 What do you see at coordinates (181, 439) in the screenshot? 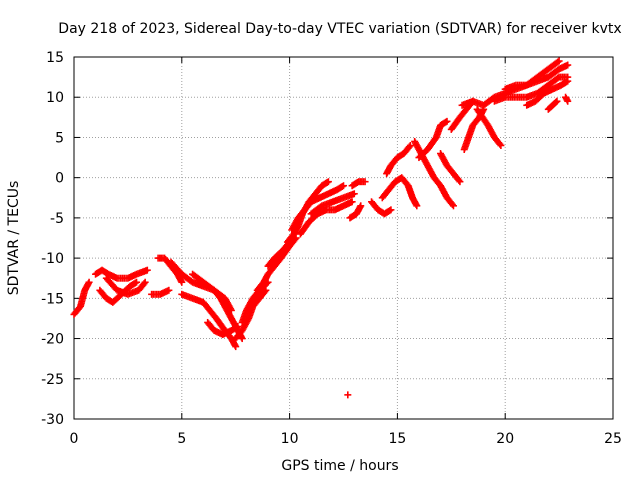
I see `x-tick-label: 5` at bounding box center [181, 439].